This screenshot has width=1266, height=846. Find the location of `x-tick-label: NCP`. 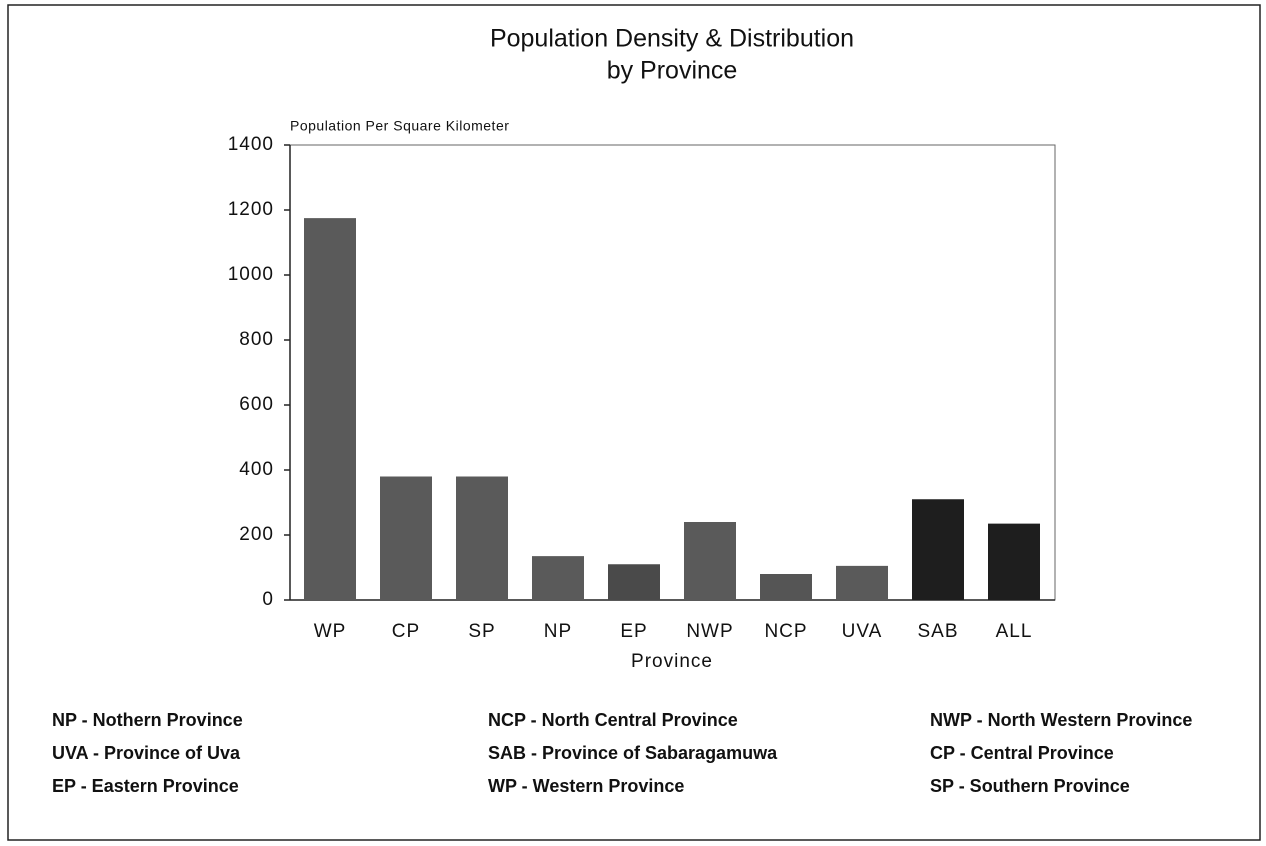

x-tick-label: NCP is located at coordinates (785, 631).